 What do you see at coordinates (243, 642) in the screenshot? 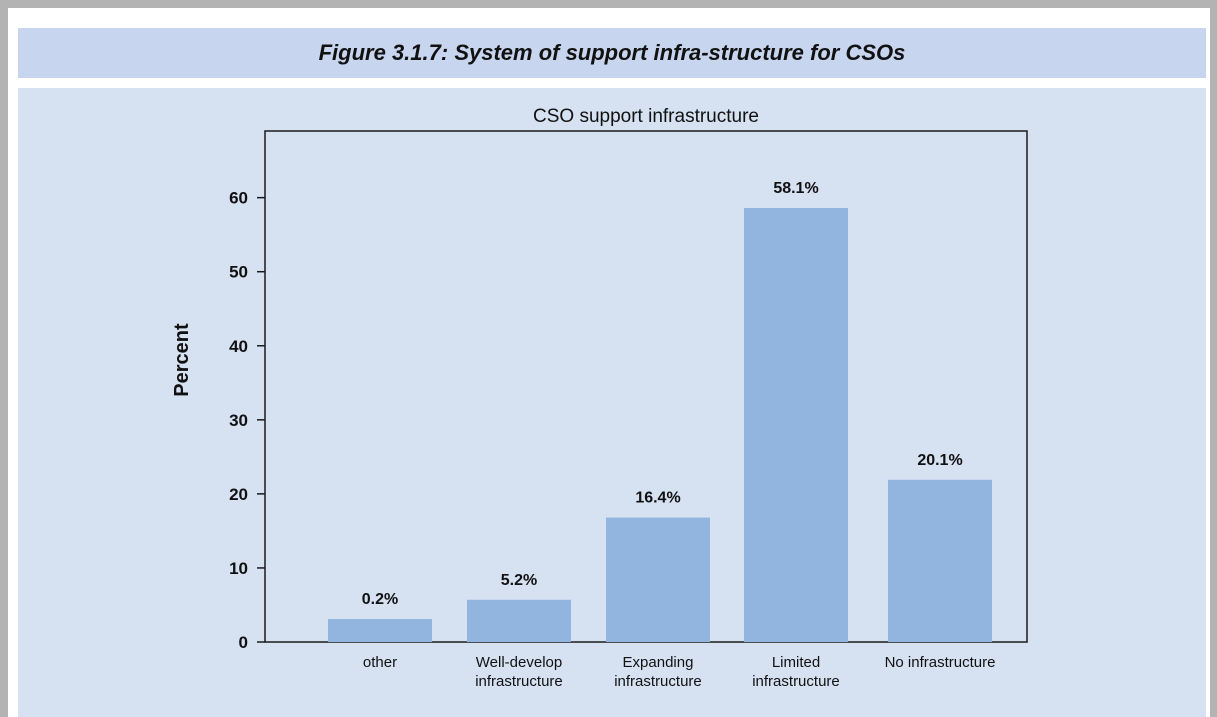
I see `y-tick-label: 0` at bounding box center [243, 642].